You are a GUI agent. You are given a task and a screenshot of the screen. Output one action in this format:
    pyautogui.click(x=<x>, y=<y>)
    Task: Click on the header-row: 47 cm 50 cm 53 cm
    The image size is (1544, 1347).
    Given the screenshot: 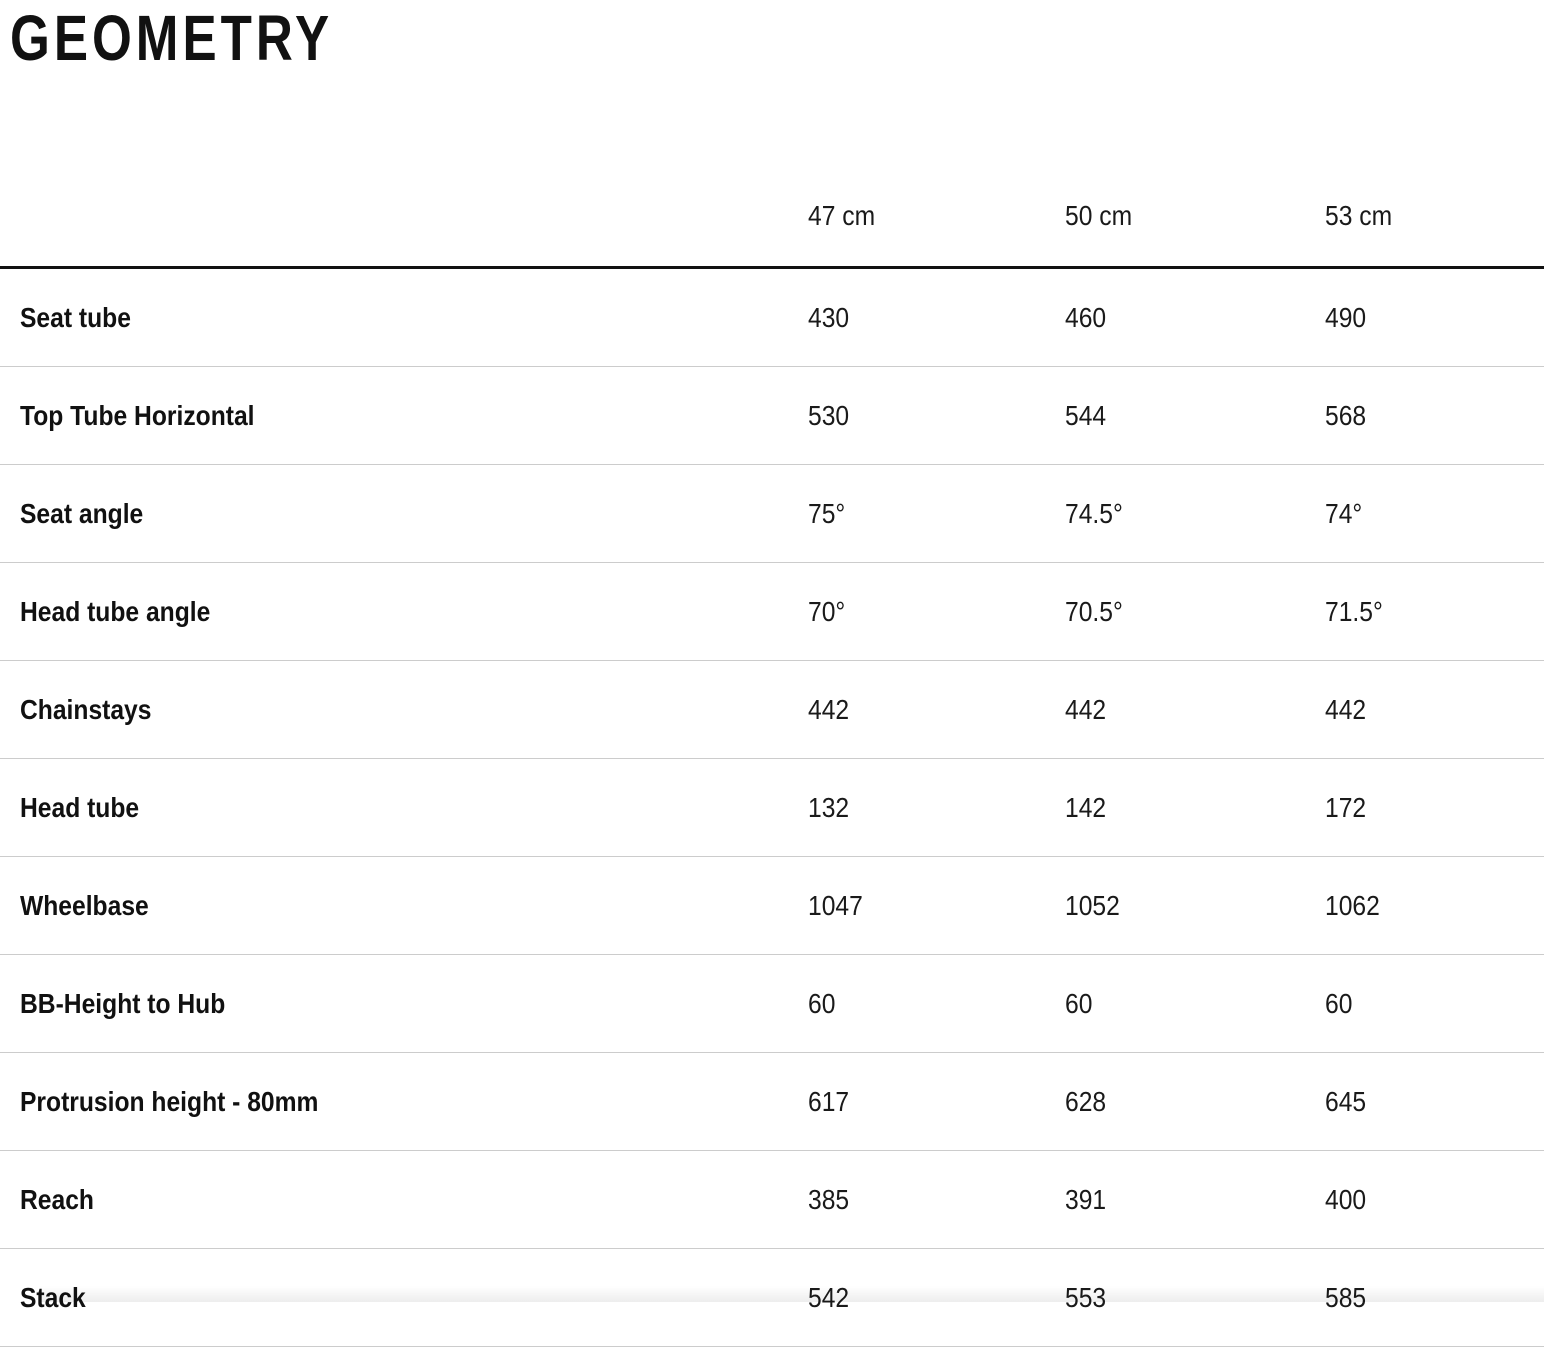 What is the action you would take?
    pyautogui.click(x=772, y=169)
    